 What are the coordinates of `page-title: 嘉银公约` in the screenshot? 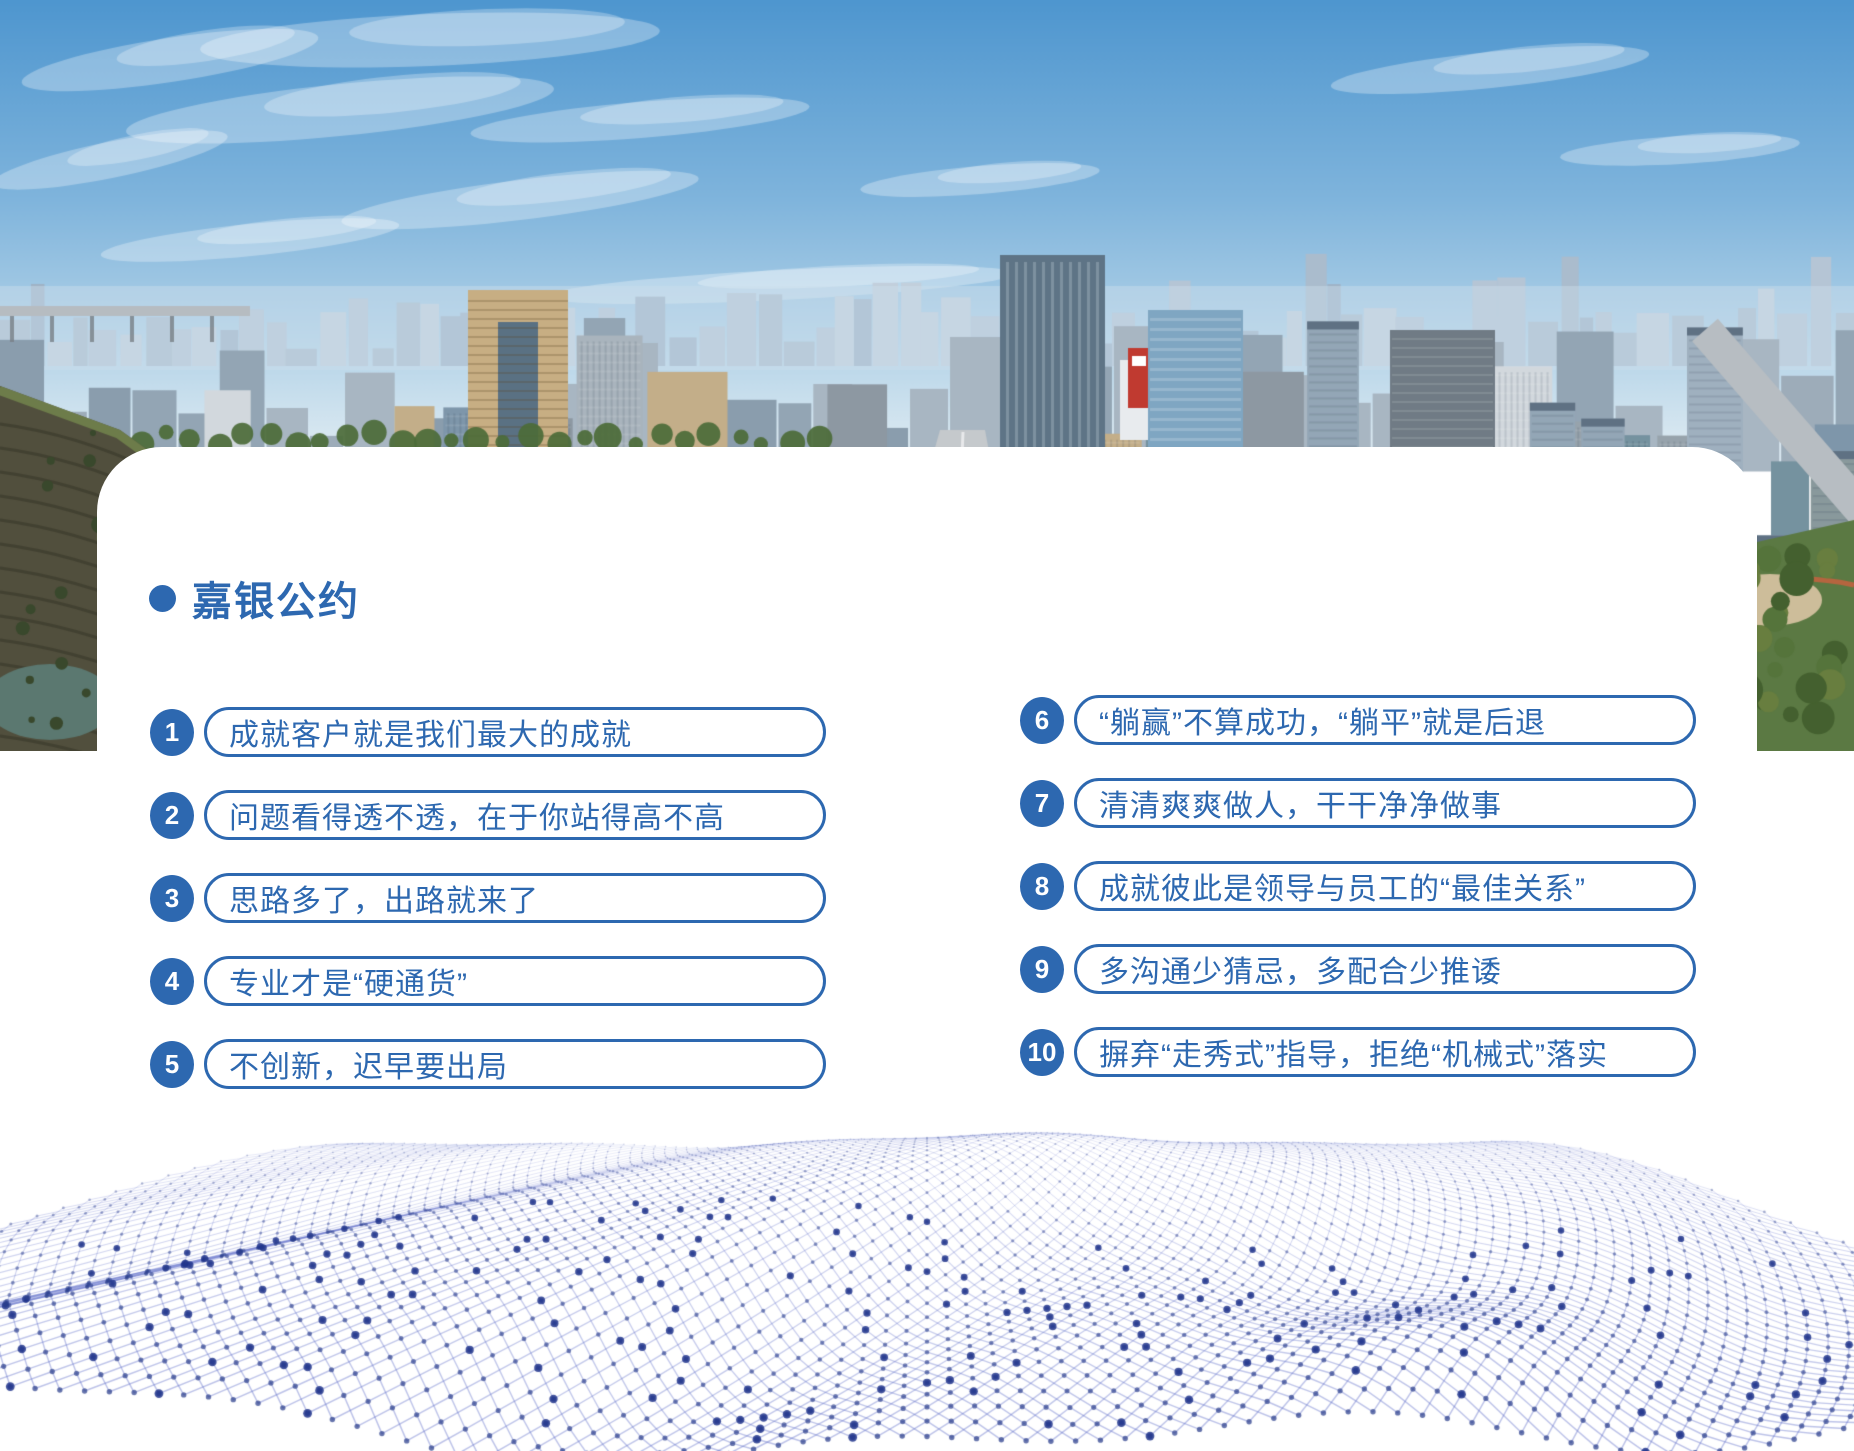 It's located at (276, 602).